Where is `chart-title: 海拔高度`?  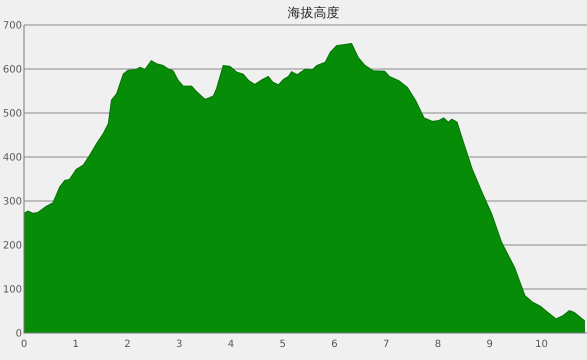
chart-title: 海拔高度 is located at coordinates (314, 13).